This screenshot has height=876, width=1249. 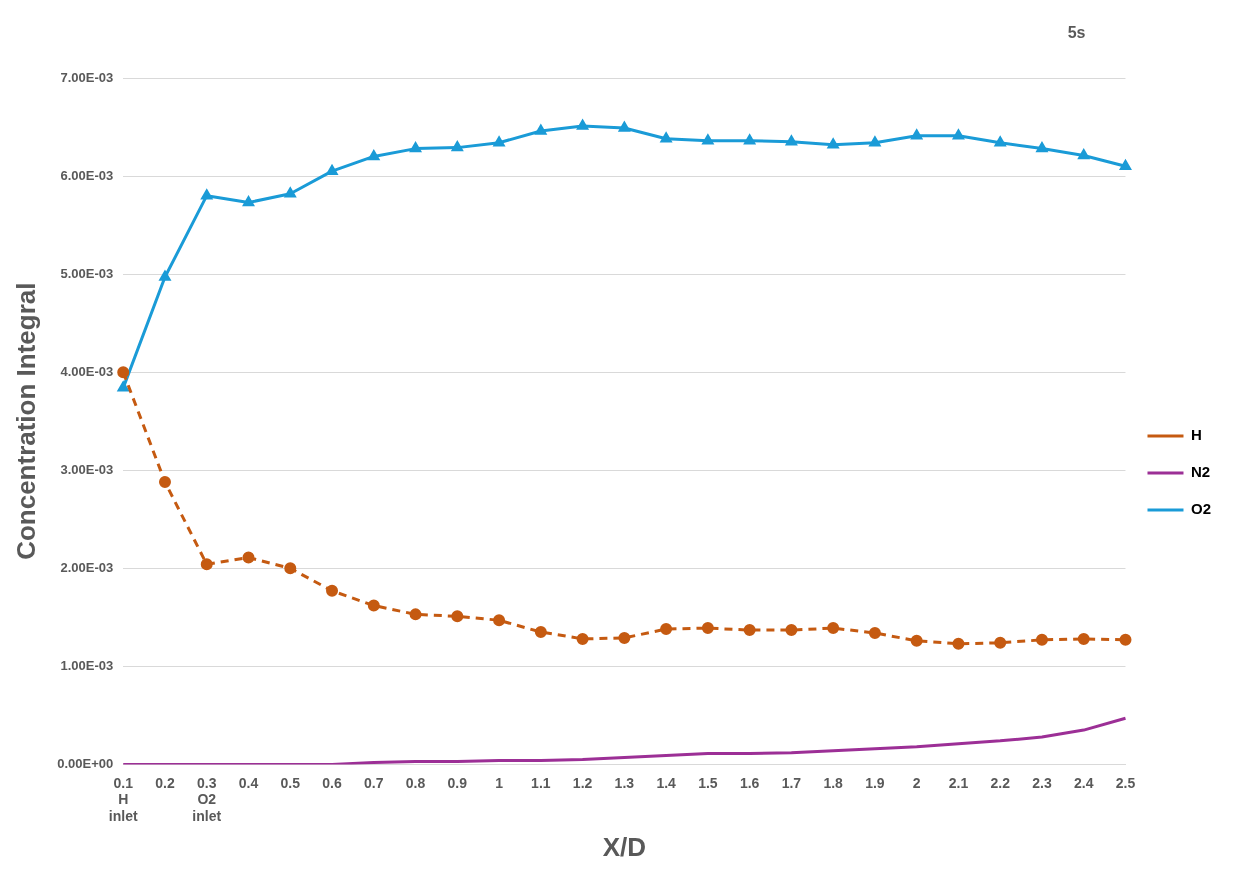 I want to click on y-tick-label: 0.00E+00, so click(x=85, y=763).